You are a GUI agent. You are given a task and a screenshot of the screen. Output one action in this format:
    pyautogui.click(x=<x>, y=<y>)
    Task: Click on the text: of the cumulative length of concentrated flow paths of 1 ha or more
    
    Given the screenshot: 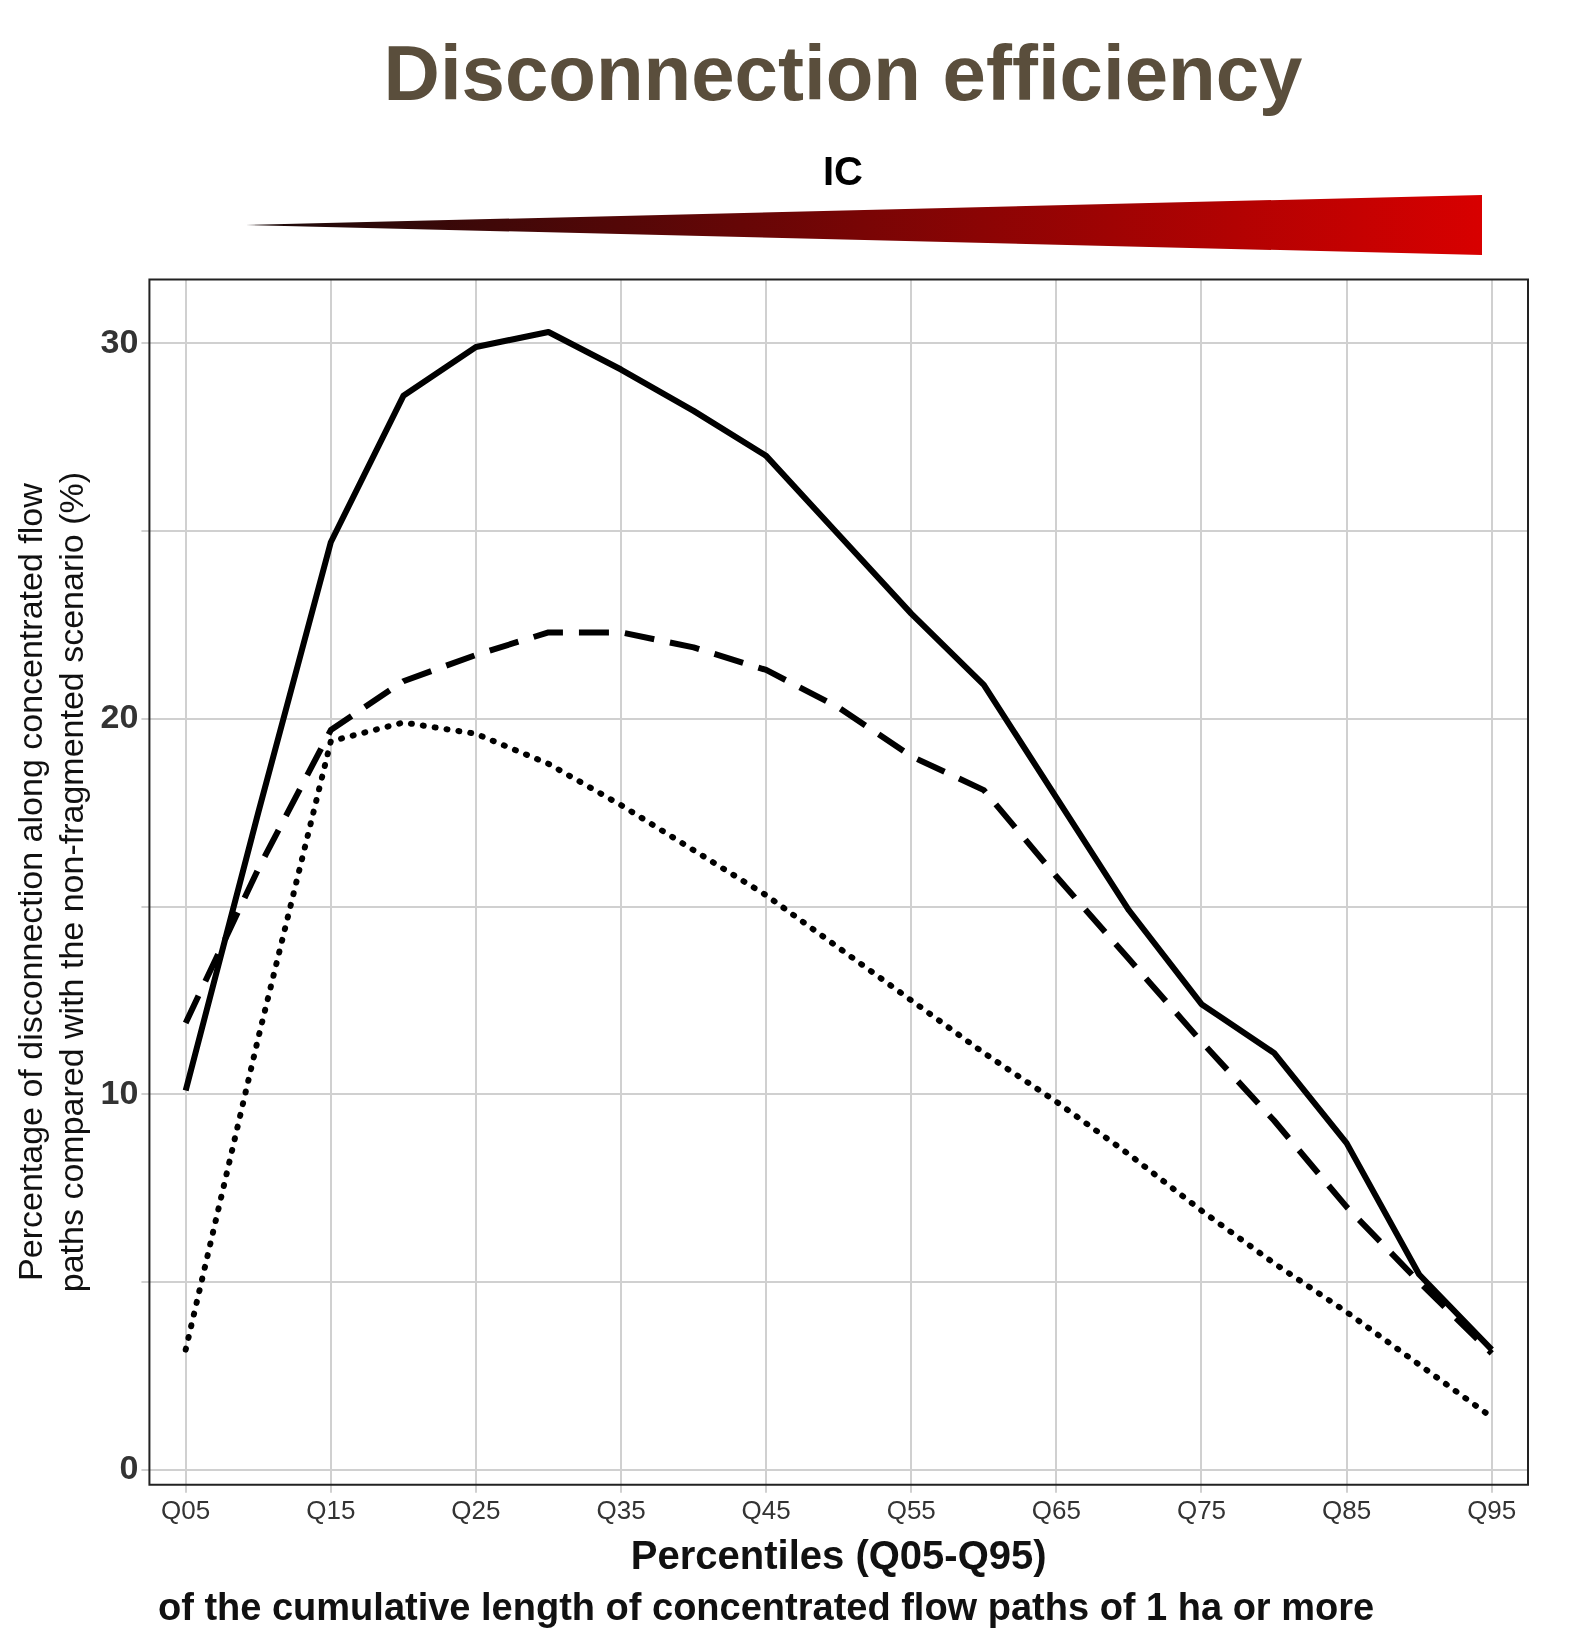 What is the action you would take?
    pyautogui.click(x=767, y=1607)
    